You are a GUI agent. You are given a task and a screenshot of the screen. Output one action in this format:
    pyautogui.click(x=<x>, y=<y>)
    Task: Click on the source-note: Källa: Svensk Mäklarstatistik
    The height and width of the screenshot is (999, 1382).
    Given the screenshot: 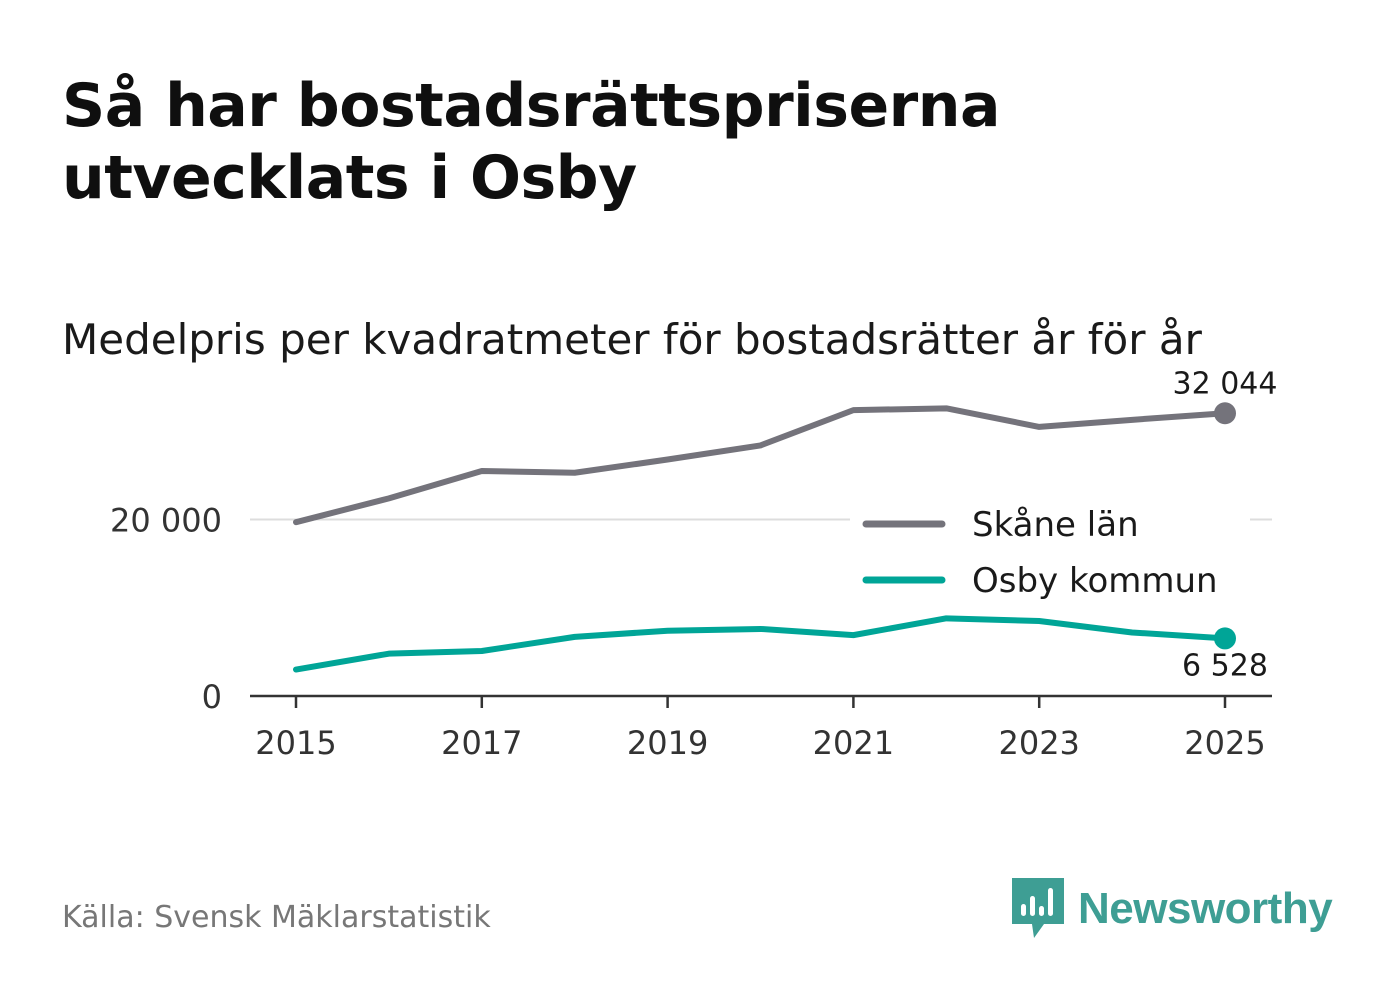 What is the action you would take?
    pyautogui.click(x=276, y=917)
    